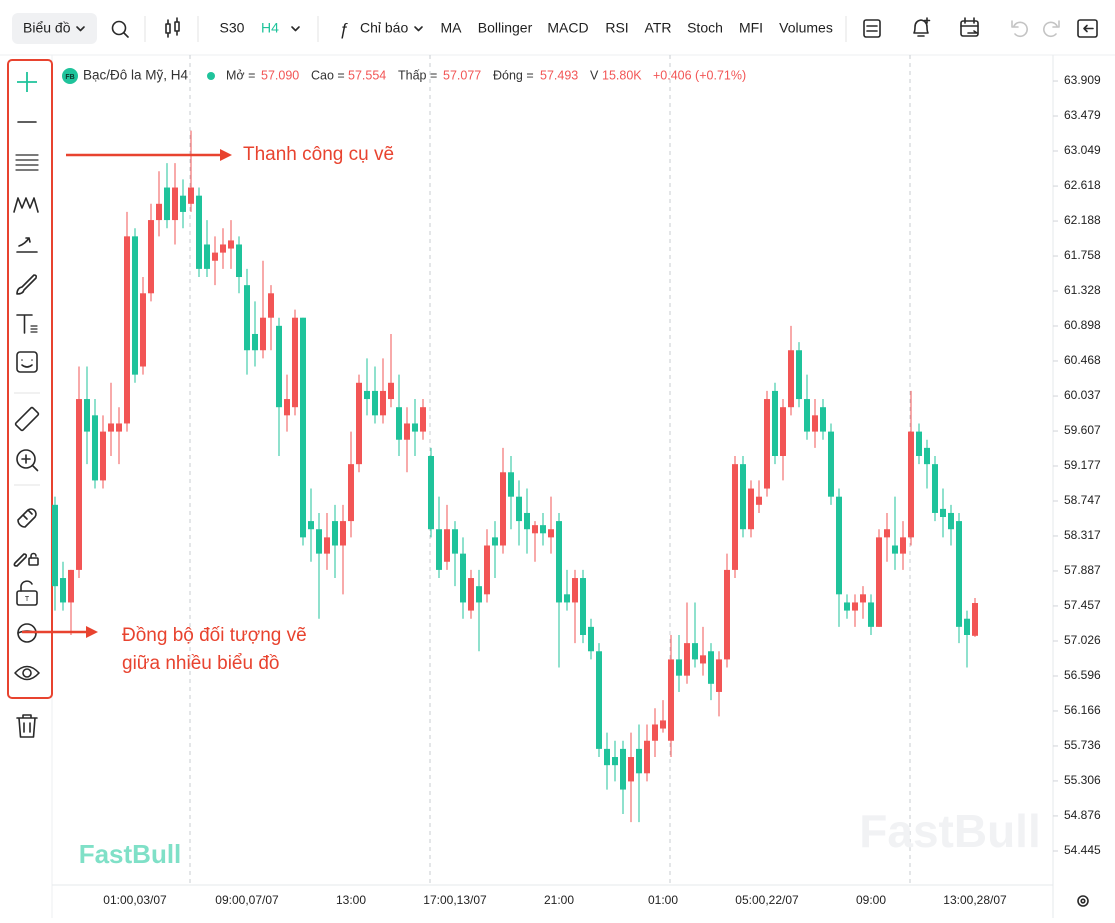 The height and width of the screenshot is (923, 1115). What do you see at coordinates (27, 518) in the screenshot?
I see `magnet-tool` at bounding box center [27, 518].